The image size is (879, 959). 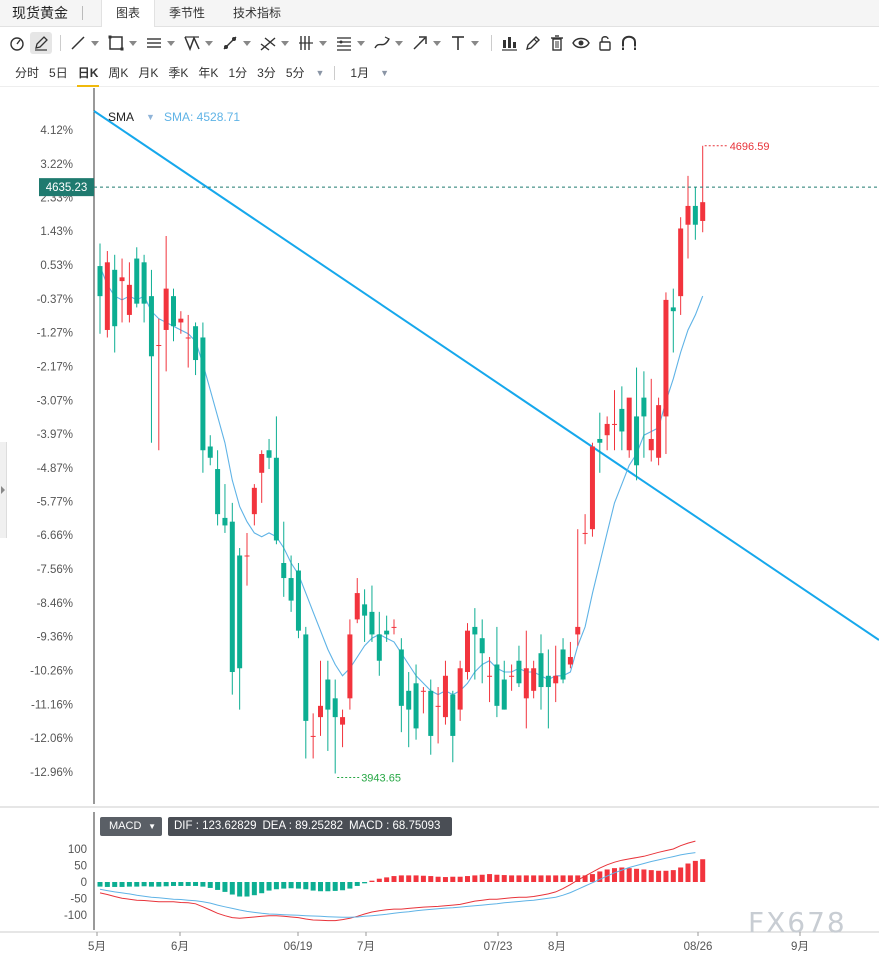 I want to click on sma-indicator-label: SMA, so click(x=121, y=117).